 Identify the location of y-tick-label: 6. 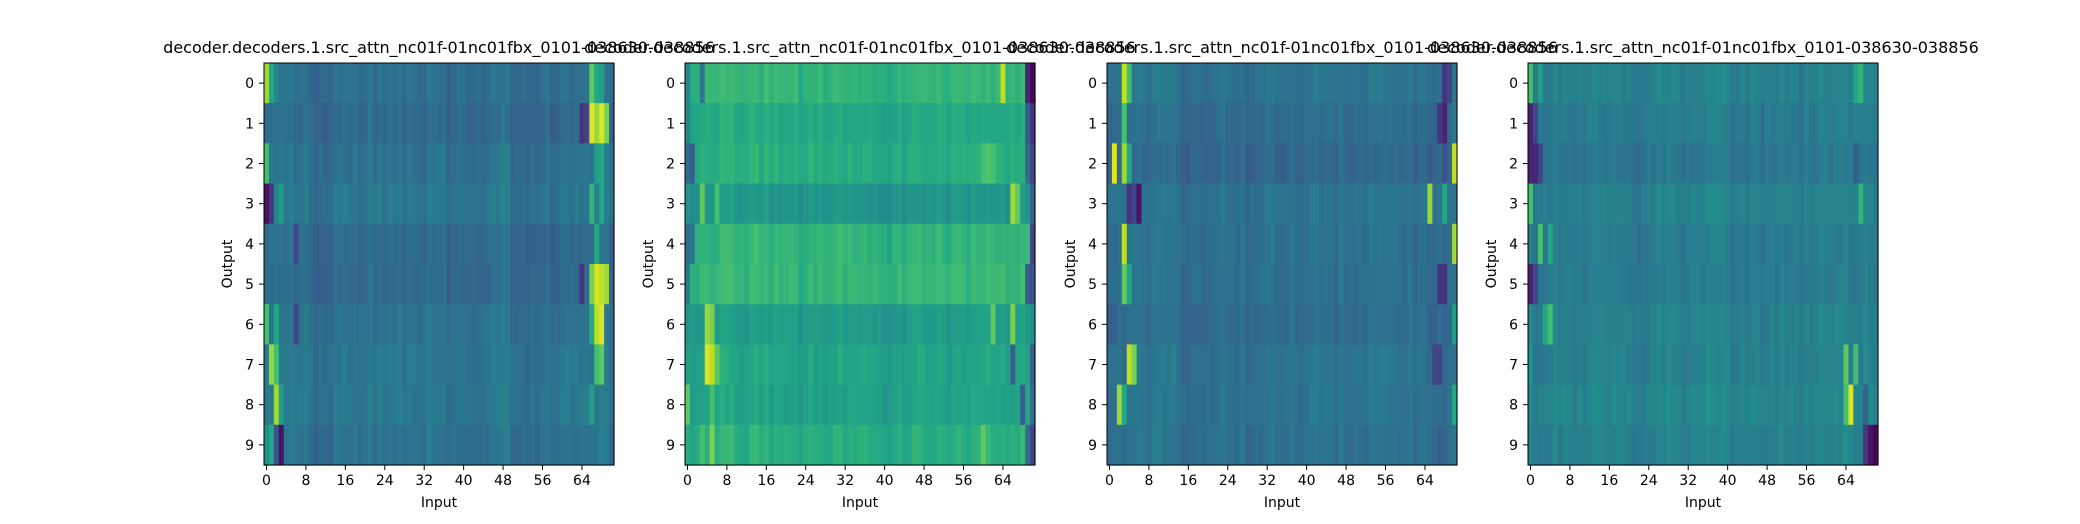
(1513, 325).